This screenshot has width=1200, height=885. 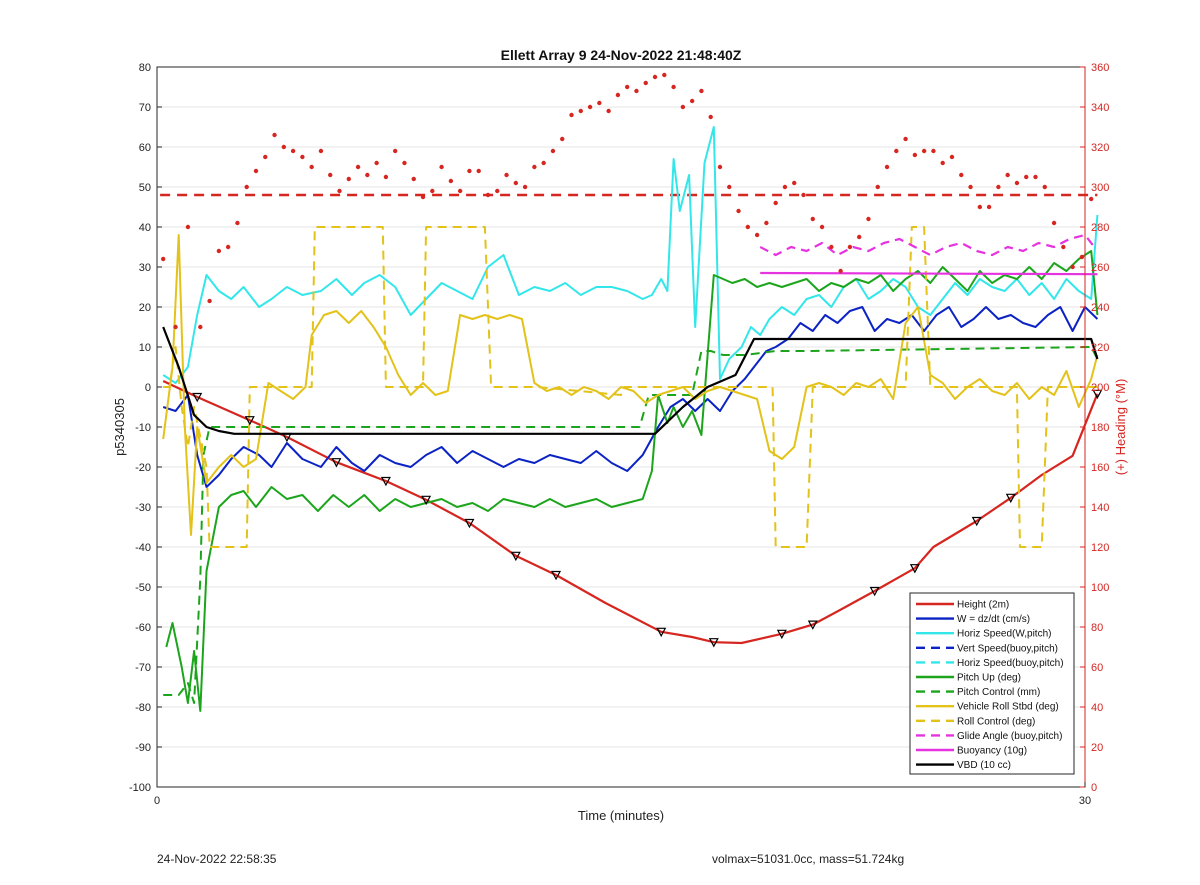 What do you see at coordinates (145, 68) in the screenshot?
I see `ytick-label: 80` at bounding box center [145, 68].